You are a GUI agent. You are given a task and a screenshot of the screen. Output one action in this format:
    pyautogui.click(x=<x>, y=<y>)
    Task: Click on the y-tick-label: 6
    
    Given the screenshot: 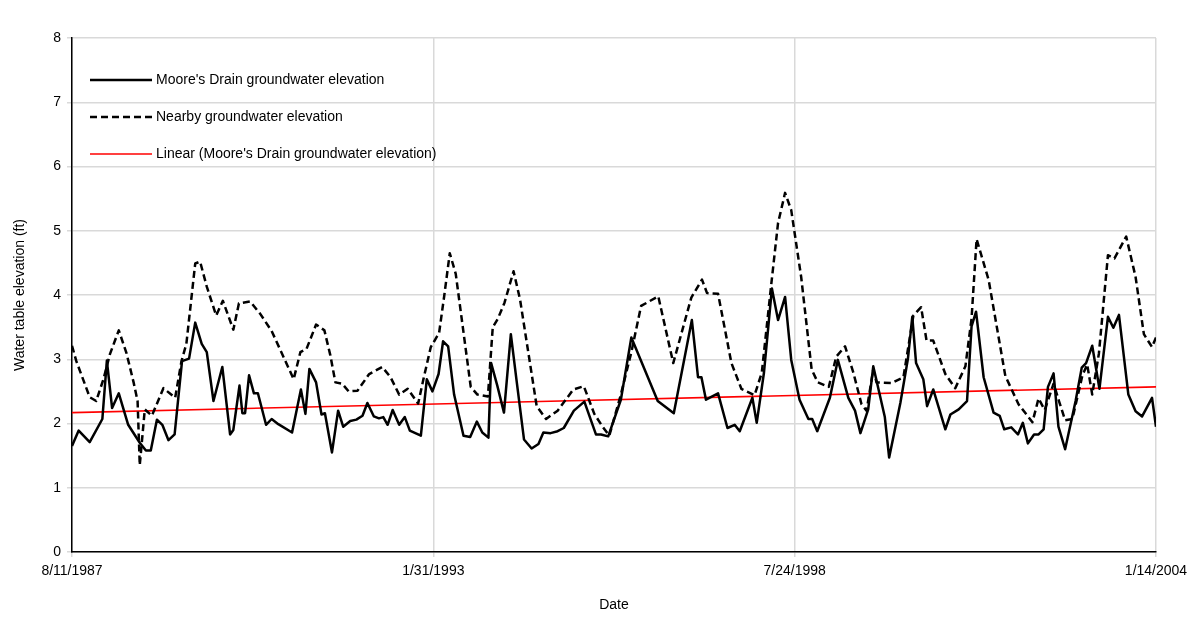 What is the action you would take?
    pyautogui.click(x=57, y=165)
    